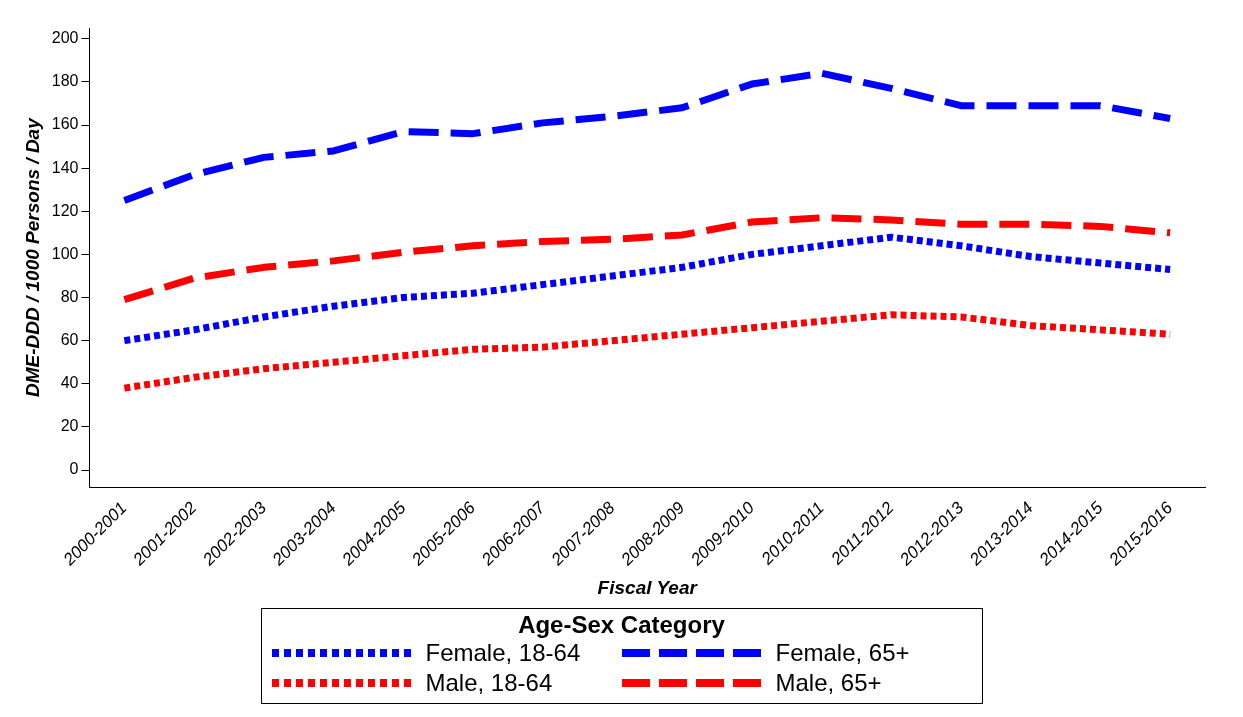  Describe the element at coordinates (65, 210) in the screenshot. I see `y-tick-label: 120` at that location.